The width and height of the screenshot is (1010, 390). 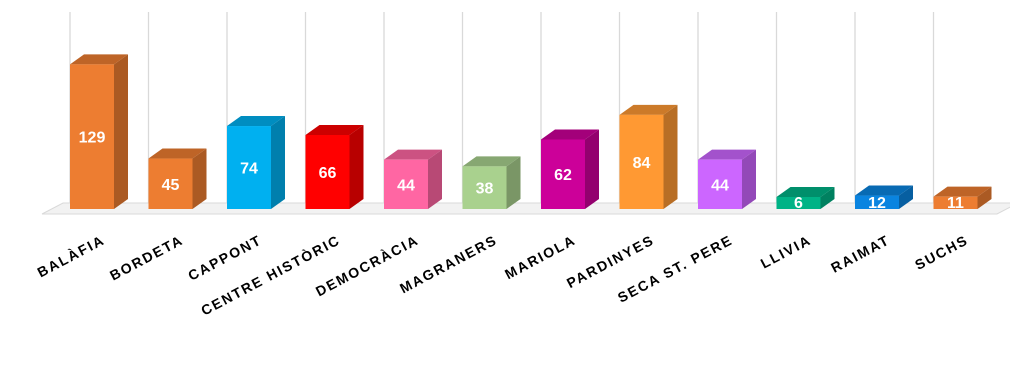 I want to click on data-label: 12, so click(x=877, y=203).